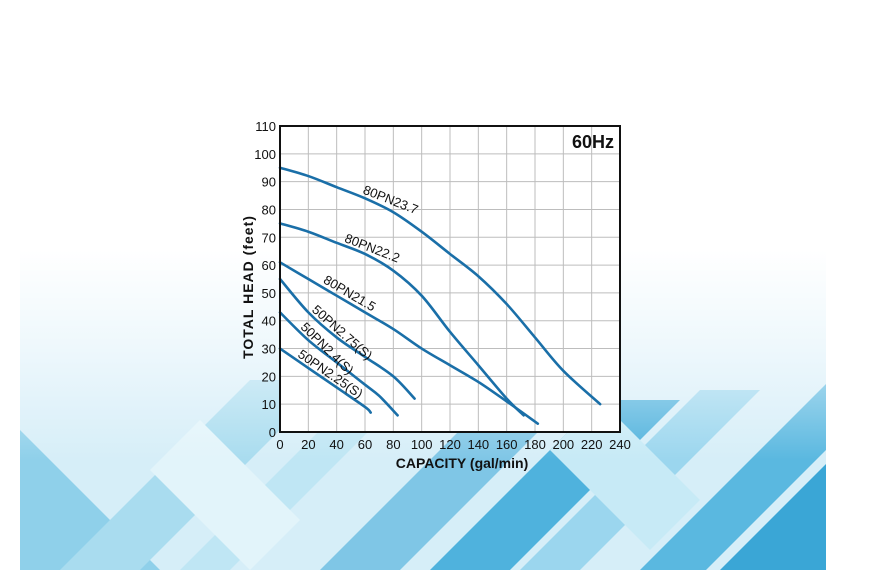 Image resolution: width=870 pixels, height=570 pixels. Describe the element at coordinates (620, 444) in the screenshot. I see `x-tick-label: 240` at that location.